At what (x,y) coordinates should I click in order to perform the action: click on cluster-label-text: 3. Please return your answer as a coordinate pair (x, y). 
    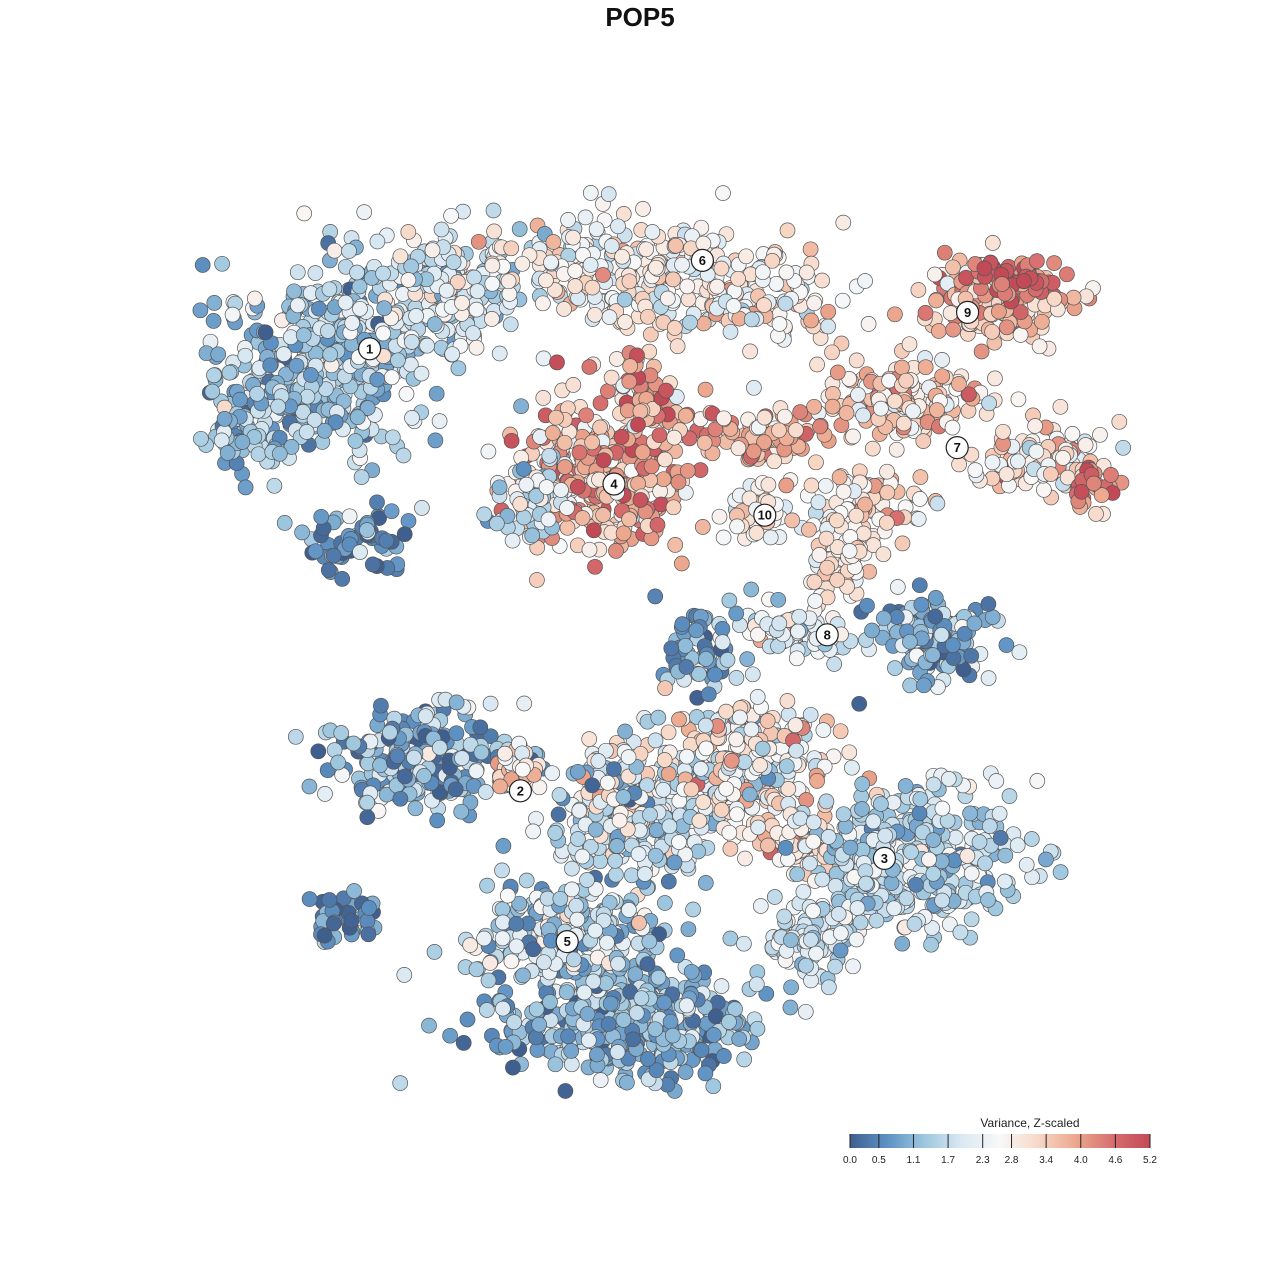
    Looking at the image, I should click on (884, 858).